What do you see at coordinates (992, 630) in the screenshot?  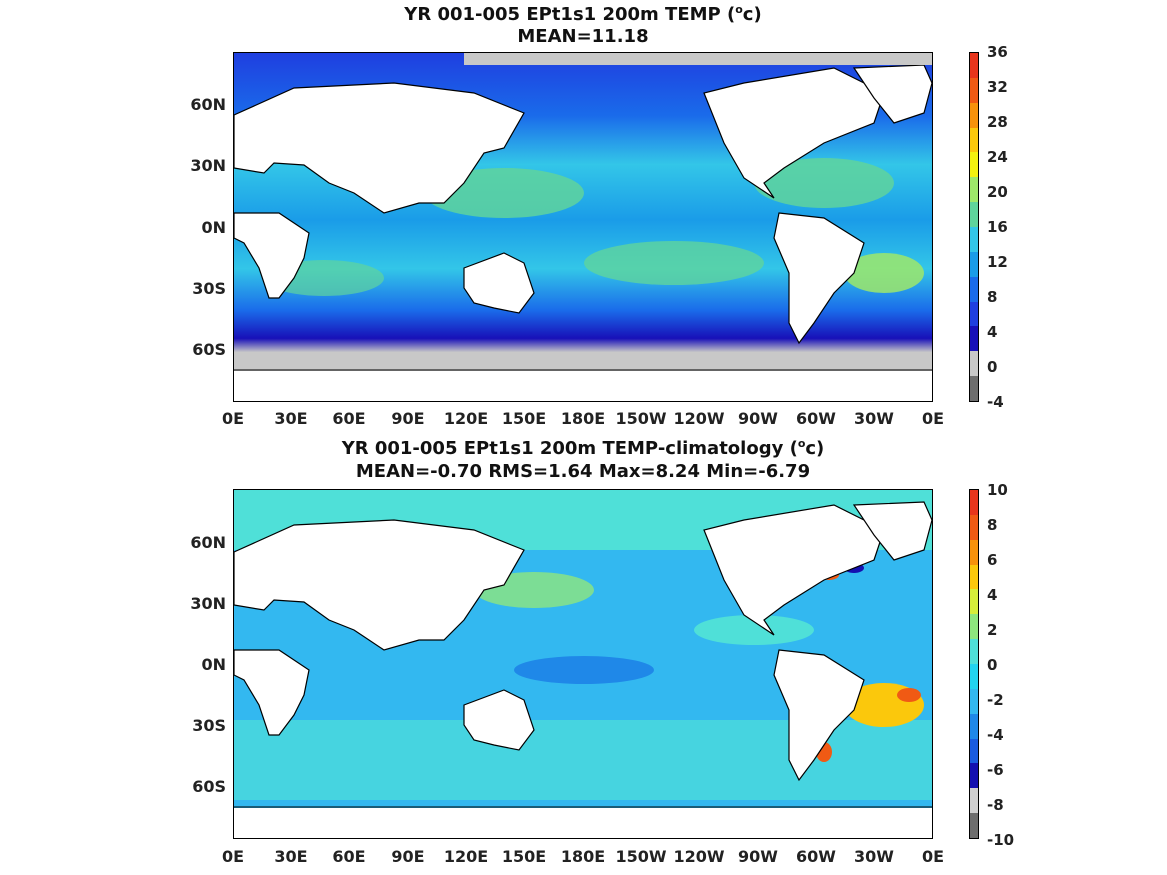 I see `bottom-cbar-tick: 2` at bounding box center [992, 630].